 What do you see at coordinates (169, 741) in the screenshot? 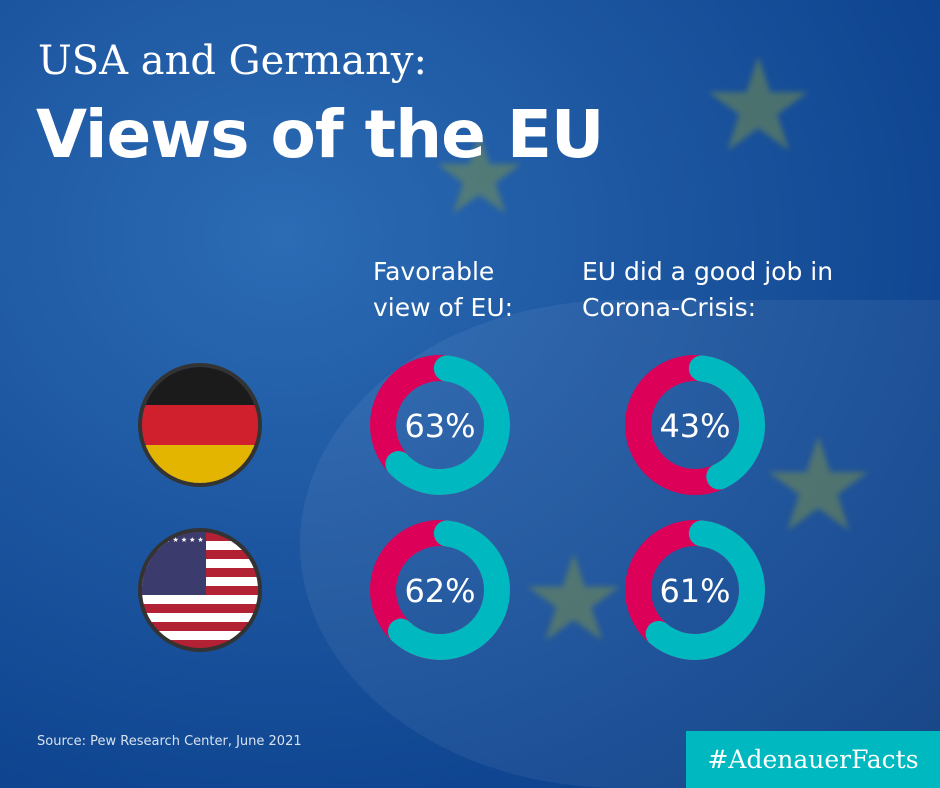
I see `source-note: Source: Pew Research Center, June 2021` at bounding box center [169, 741].